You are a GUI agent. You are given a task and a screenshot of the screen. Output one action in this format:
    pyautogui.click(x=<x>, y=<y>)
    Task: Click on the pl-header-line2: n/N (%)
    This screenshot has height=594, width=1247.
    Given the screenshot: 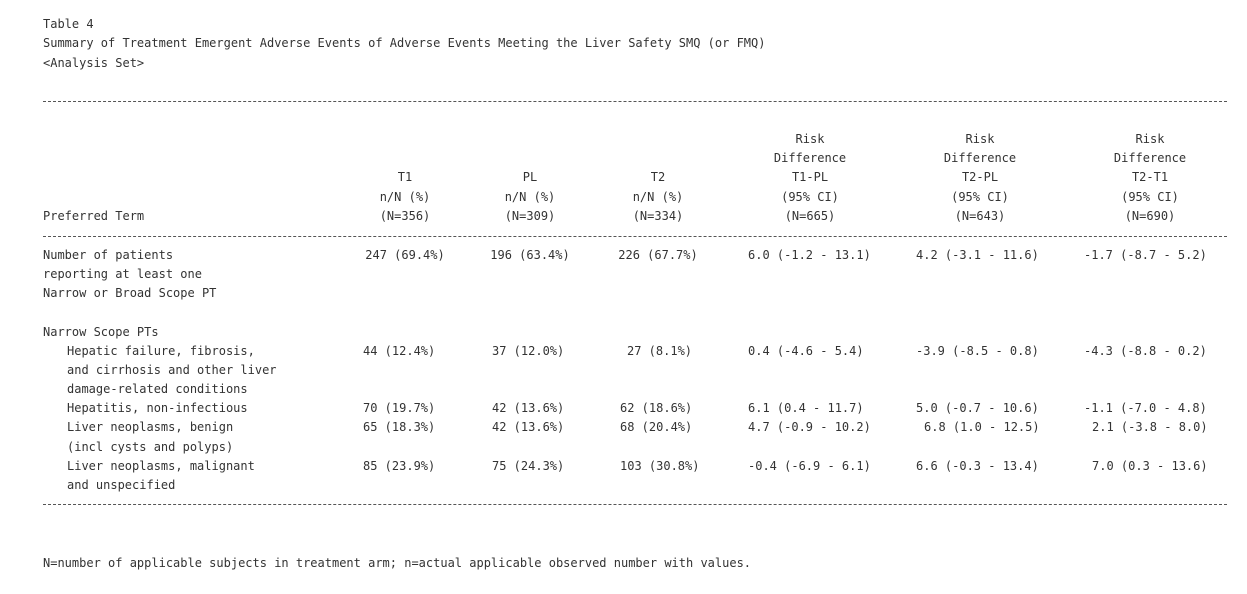 What is the action you would take?
    pyautogui.click(x=530, y=197)
    